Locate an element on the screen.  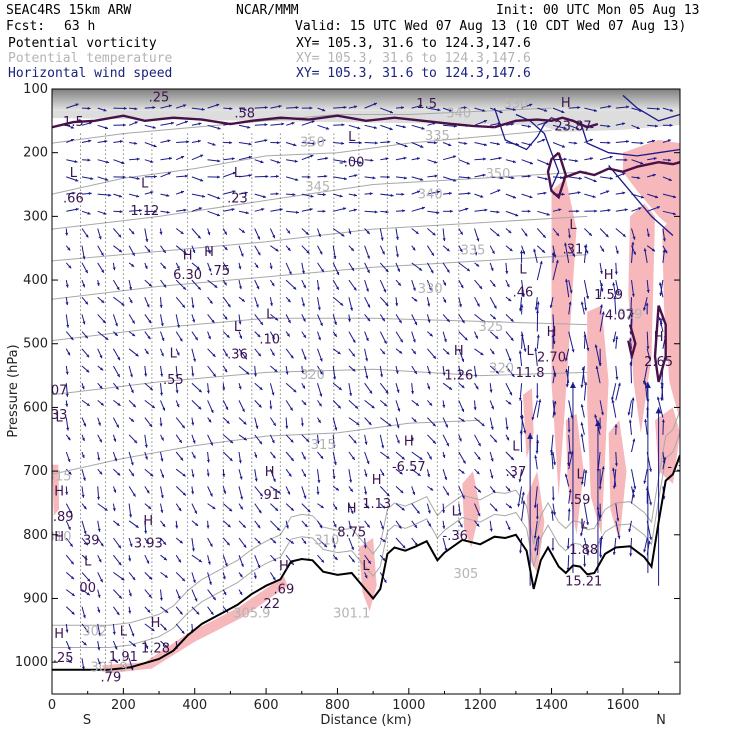
pv-label: 1.88 is located at coordinates (583, 550).